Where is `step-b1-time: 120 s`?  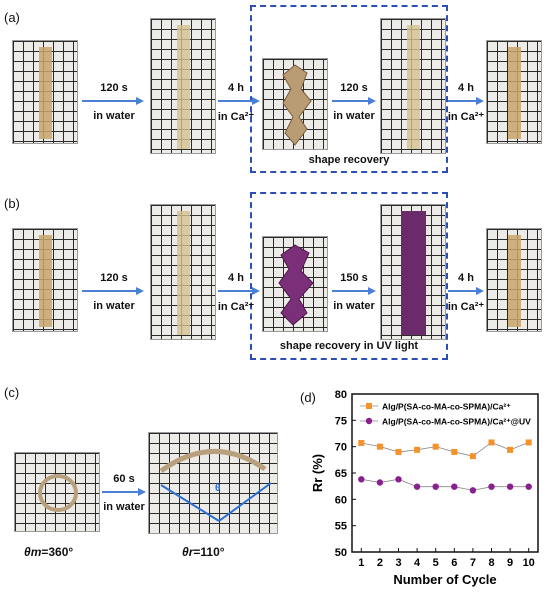
step-b1-time: 120 s is located at coordinates (114, 278).